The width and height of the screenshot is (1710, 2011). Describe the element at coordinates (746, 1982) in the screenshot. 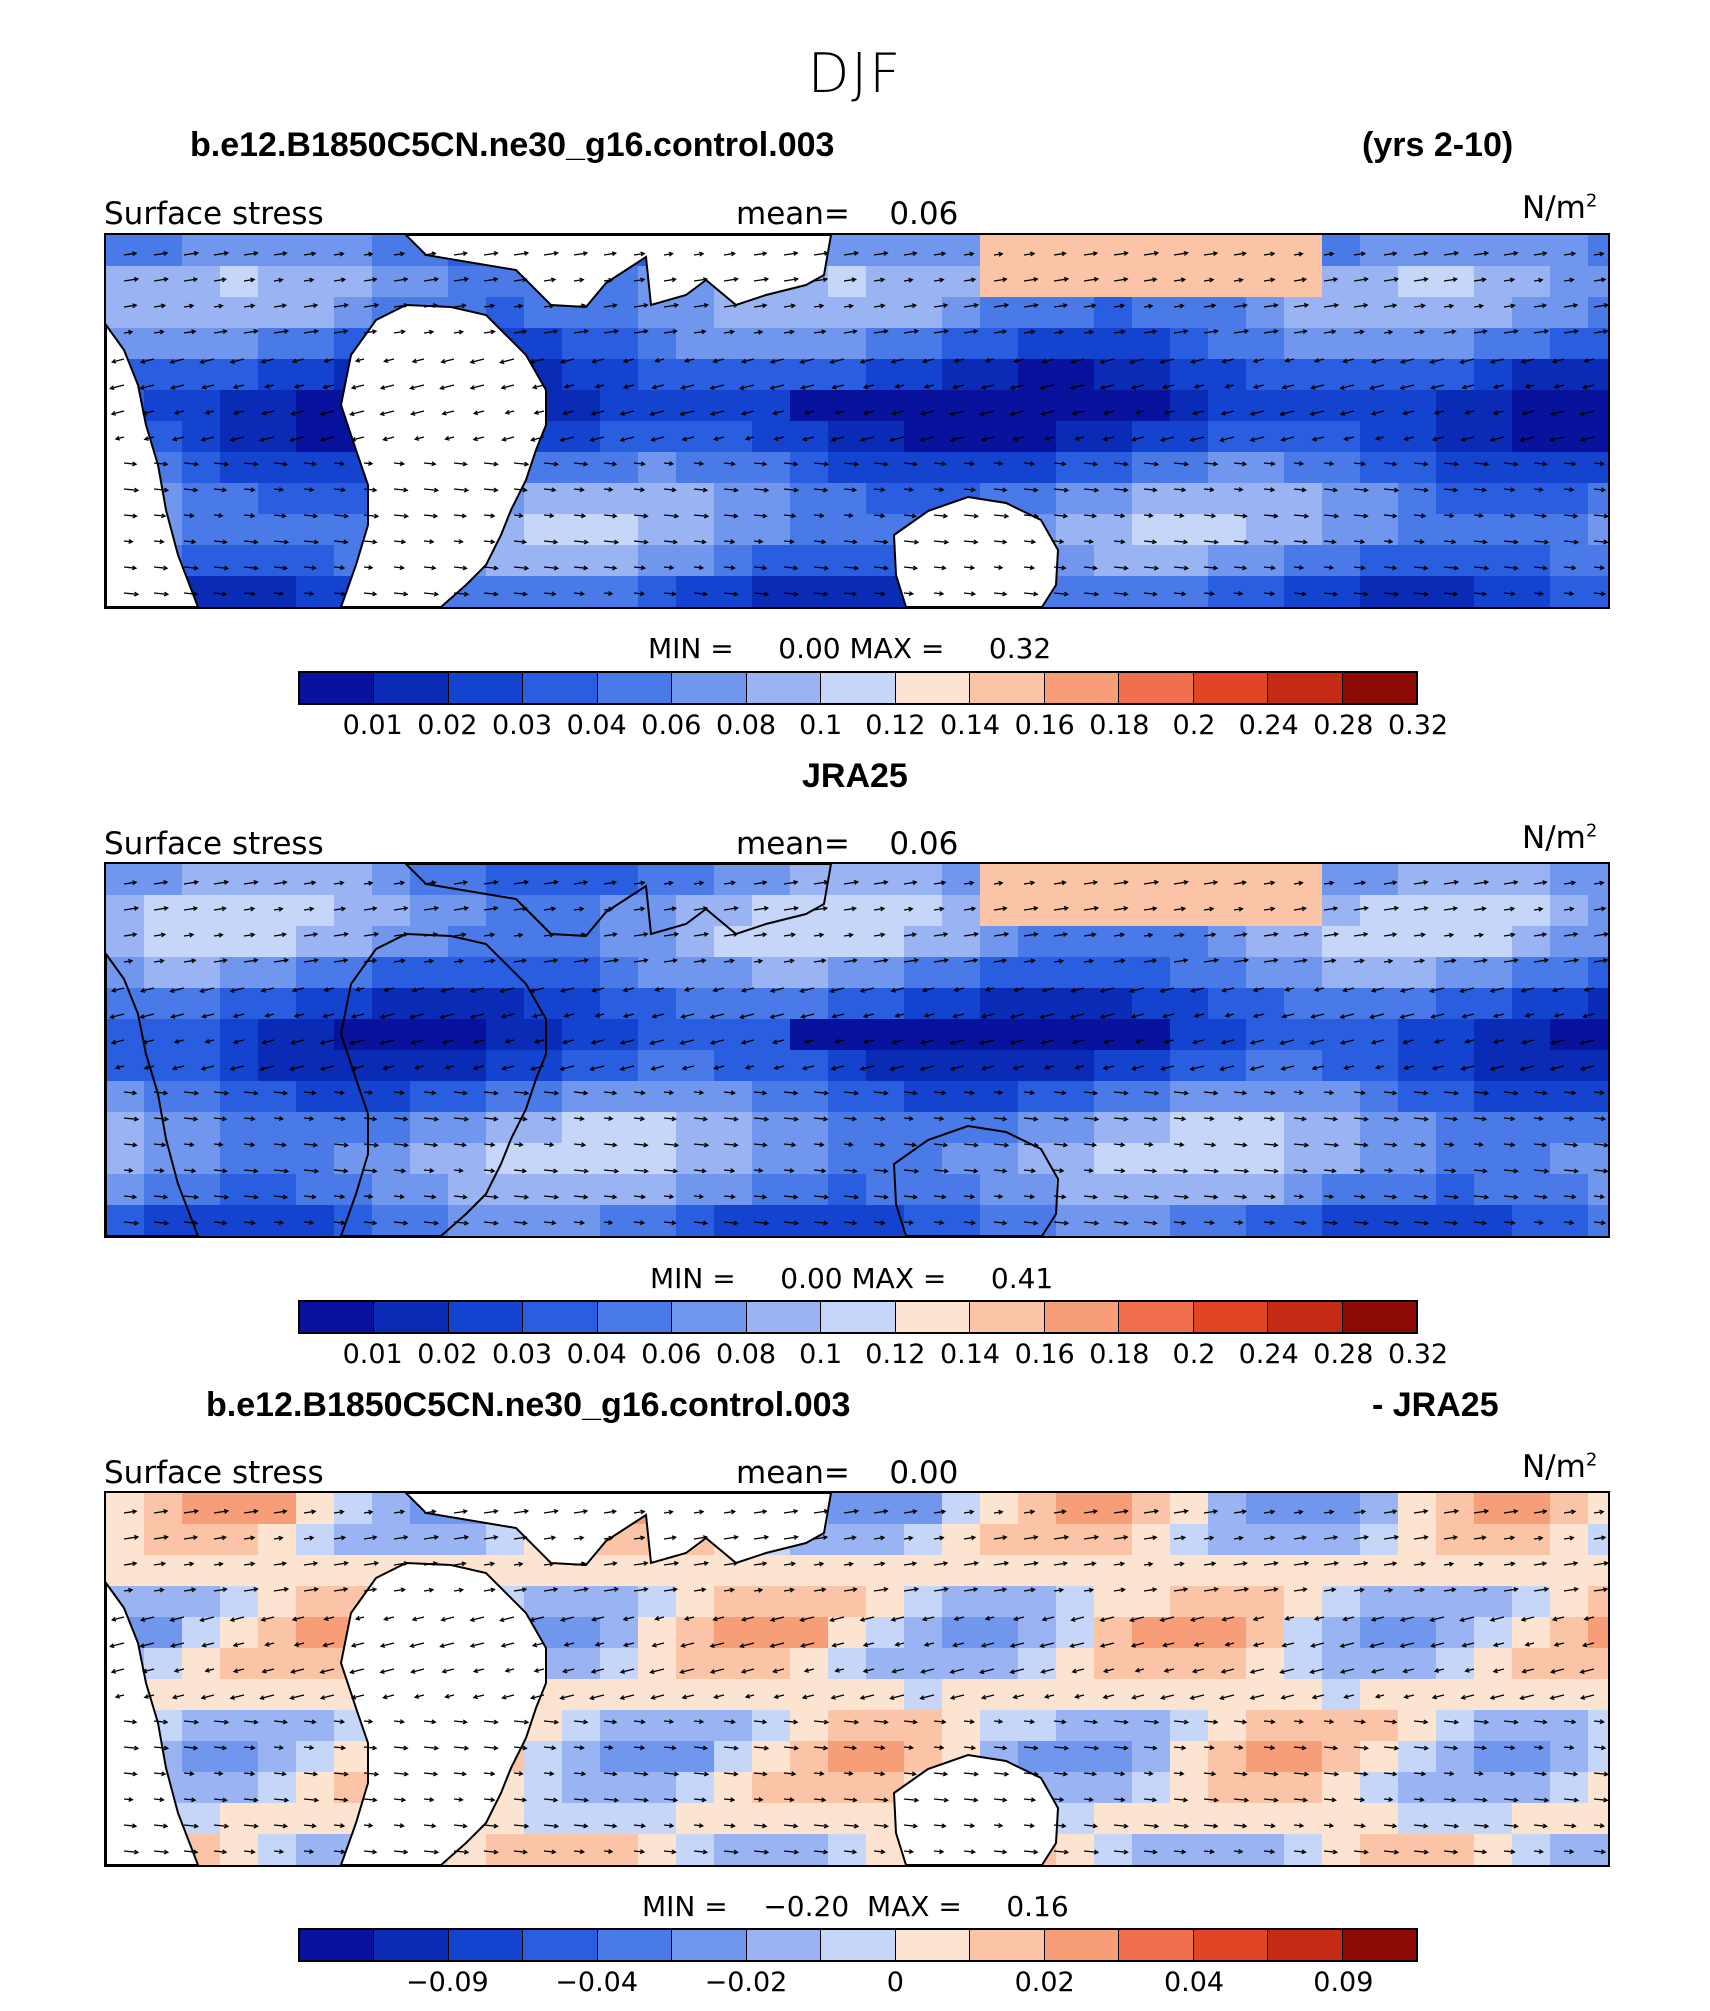

I see `colorbar-tick-label: −0.02` at that location.